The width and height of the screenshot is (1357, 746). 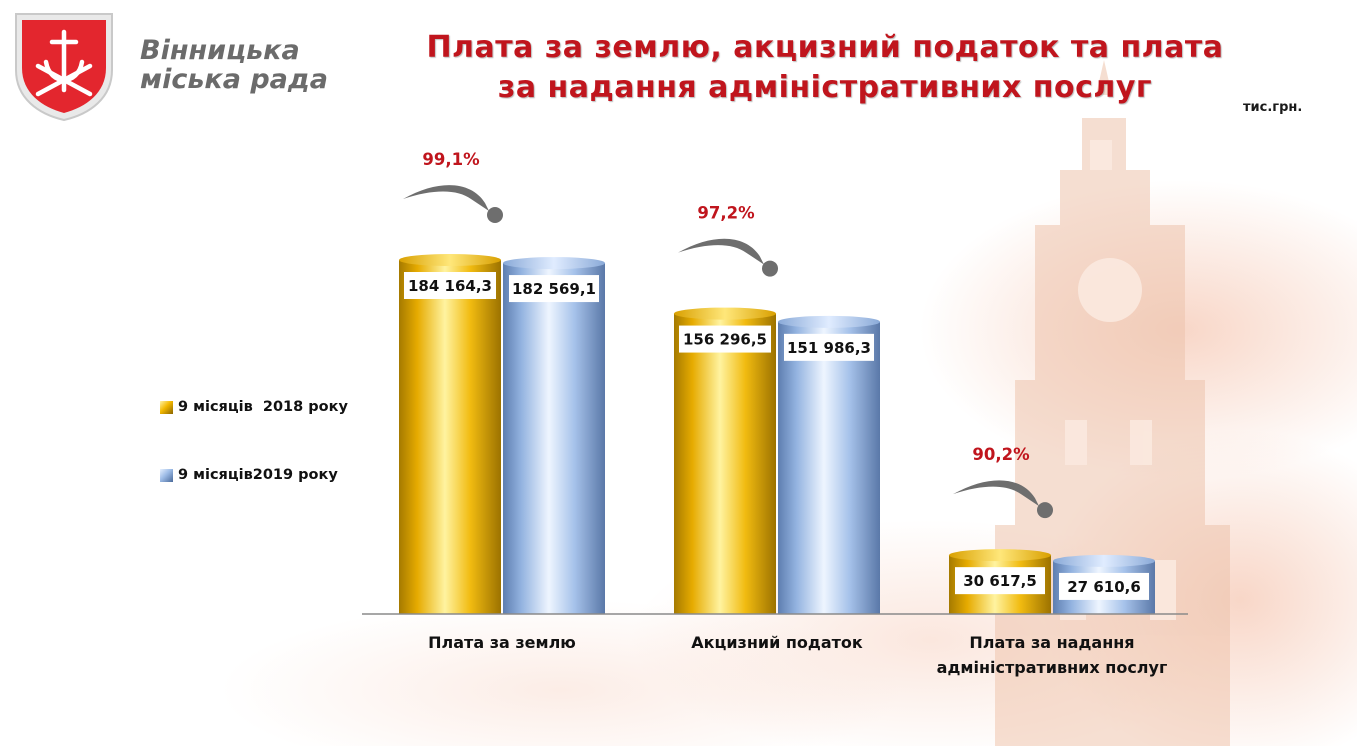 I want to click on chart-legend: 9 місяців 2018 року 9 місяців2019 року, so click(x=254, y=464).